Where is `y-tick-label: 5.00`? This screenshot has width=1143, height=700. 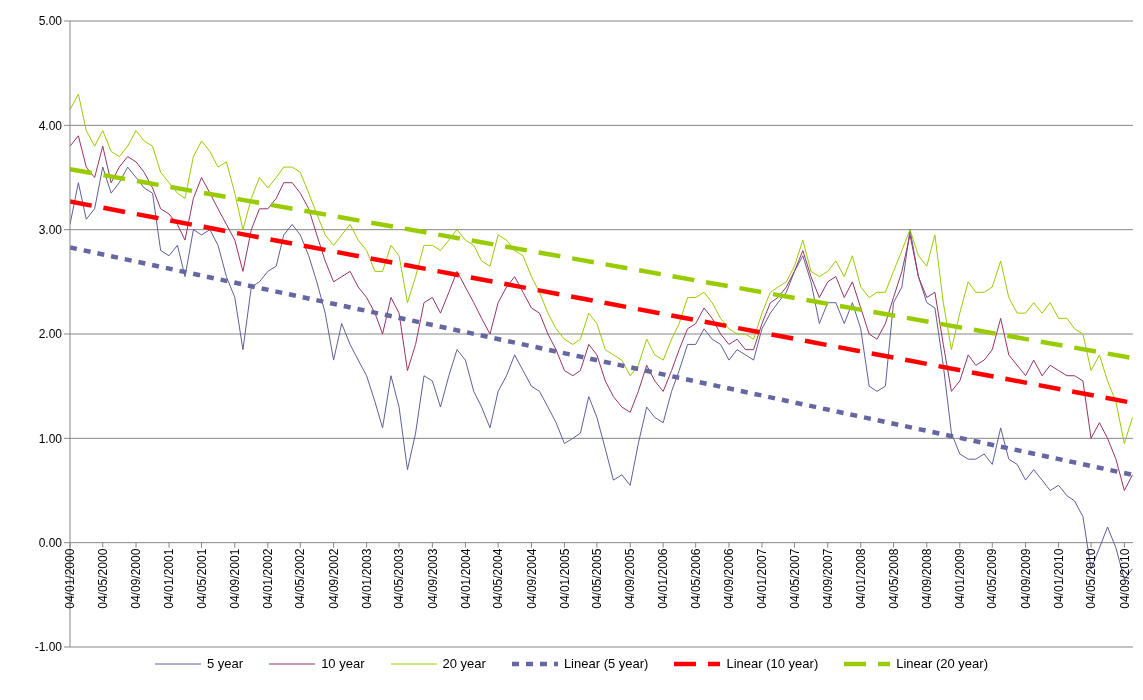
y-tick-label: 5.00 is located at coordinates (50, 21).